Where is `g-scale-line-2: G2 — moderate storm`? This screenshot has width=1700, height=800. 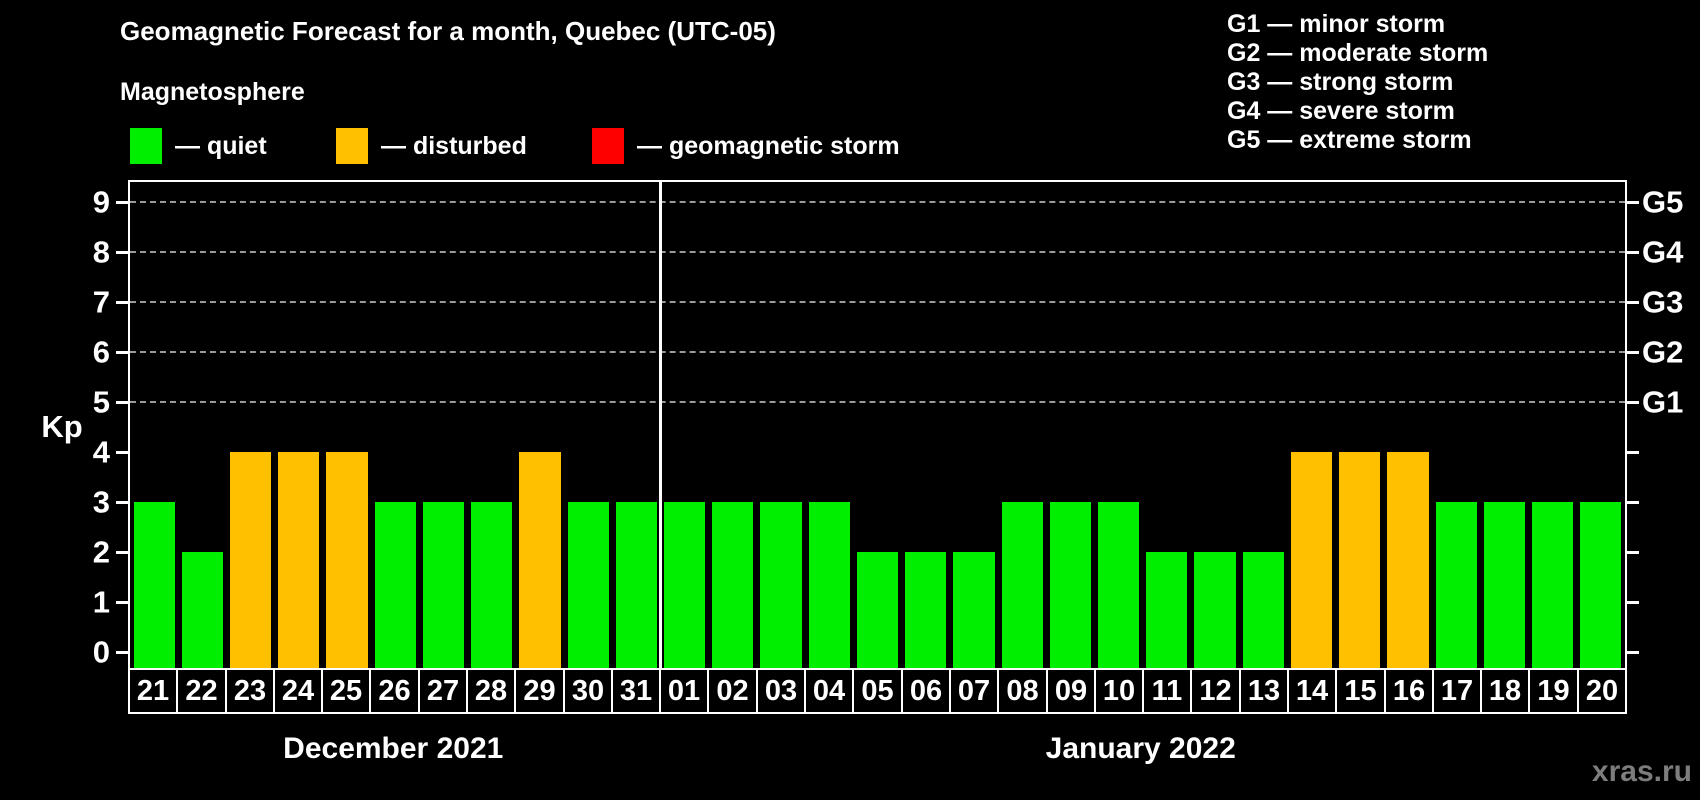 g-scale-line-2: G2 — moderate storm is located at coordinates (1358, 53).